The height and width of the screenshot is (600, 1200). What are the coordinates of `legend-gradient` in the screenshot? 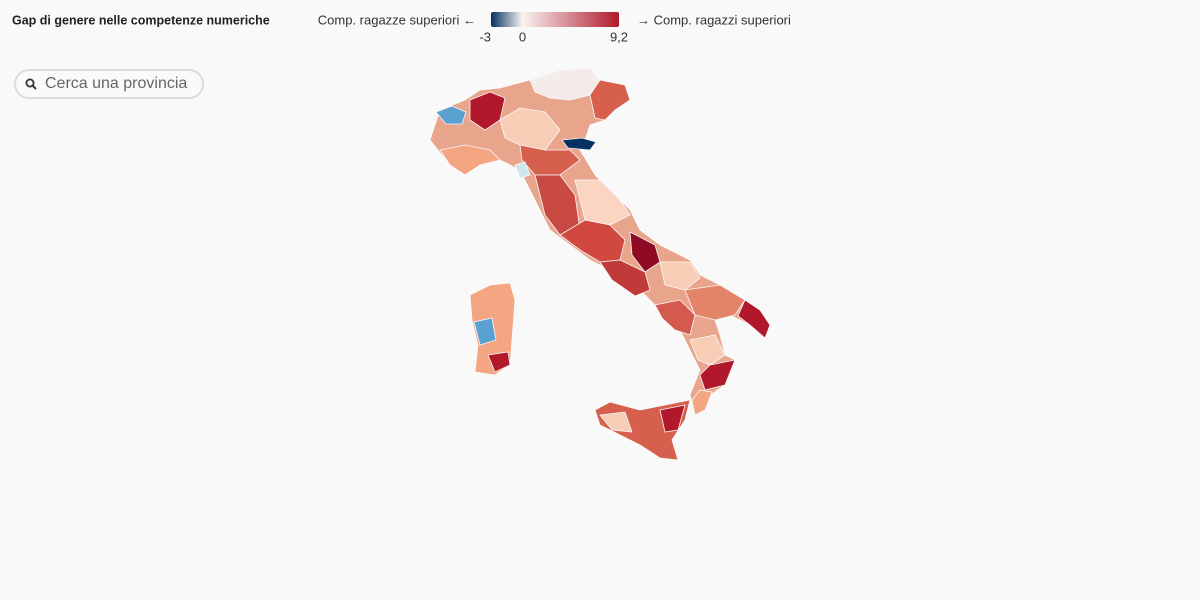 It's located at (555, 19).